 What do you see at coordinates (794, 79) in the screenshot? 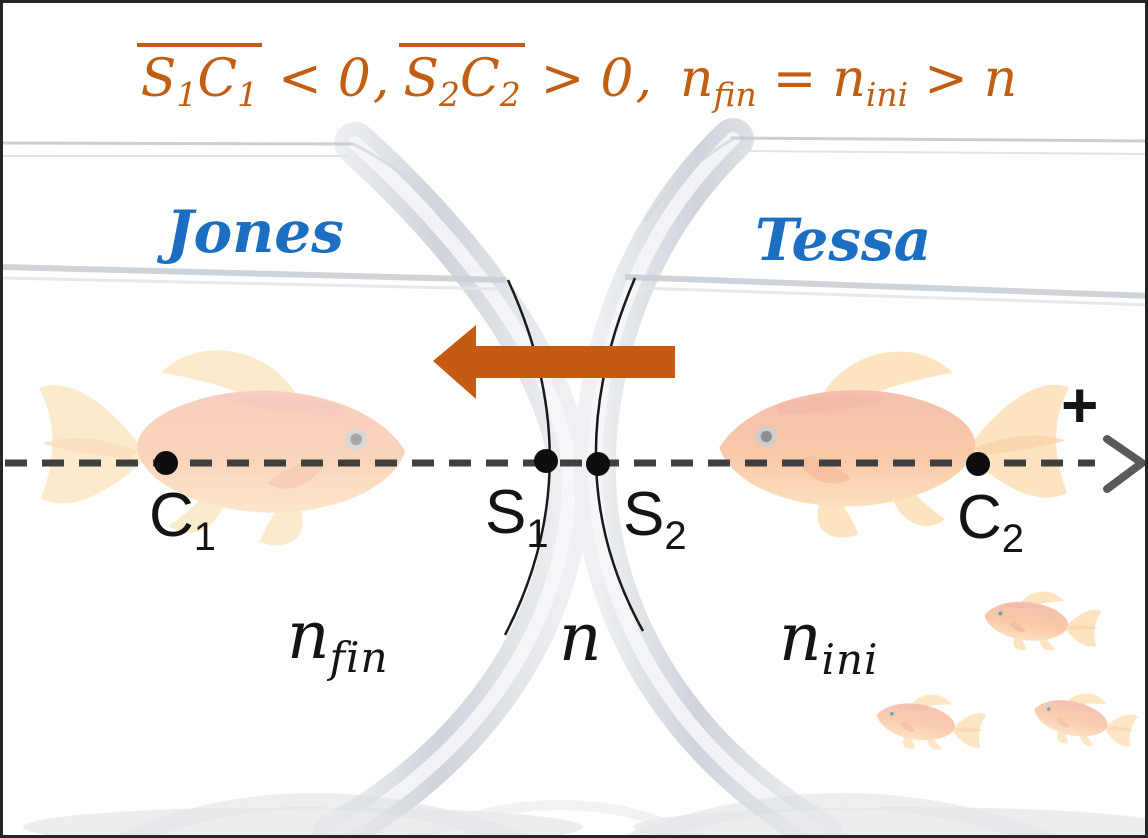
I see `relation-eq: =` at bounding box center [794, 79].